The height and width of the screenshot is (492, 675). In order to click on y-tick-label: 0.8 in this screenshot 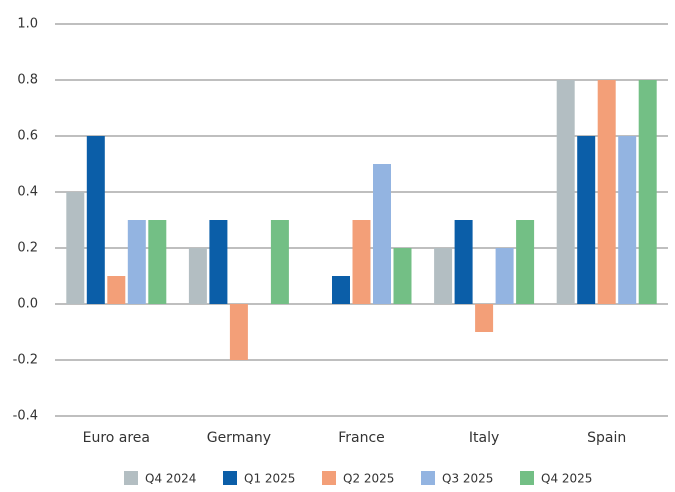, I will do `click(27, 80)`.